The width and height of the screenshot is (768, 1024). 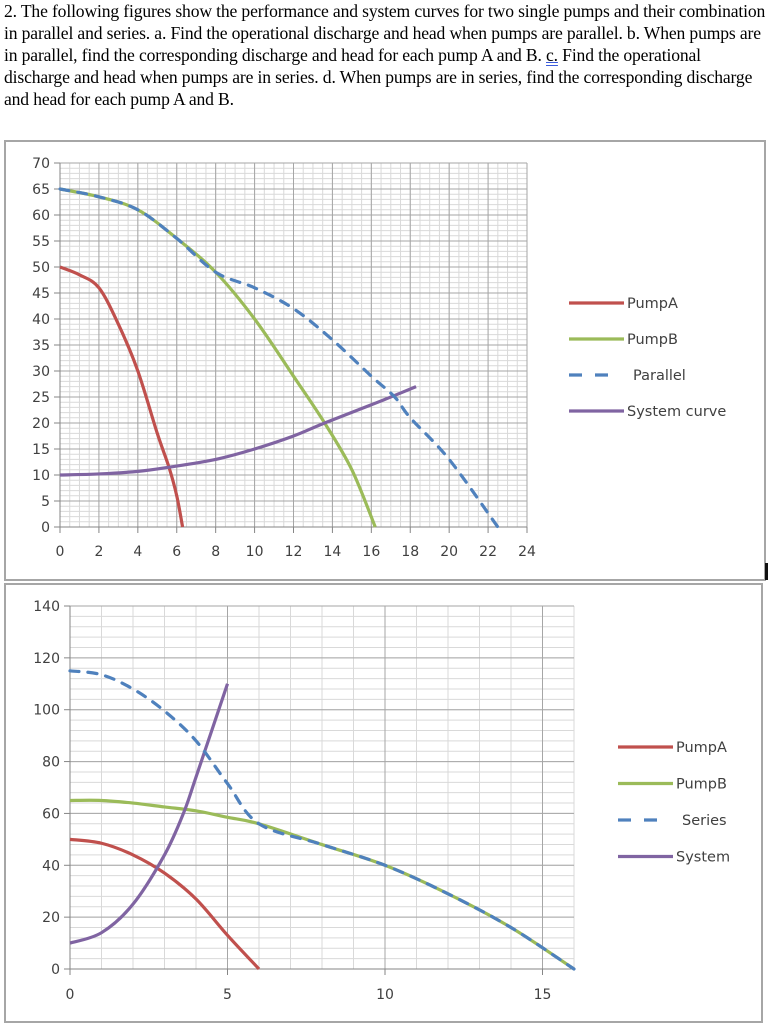 I want to click on y-tick-label: 100, so click(x=46, y=711).